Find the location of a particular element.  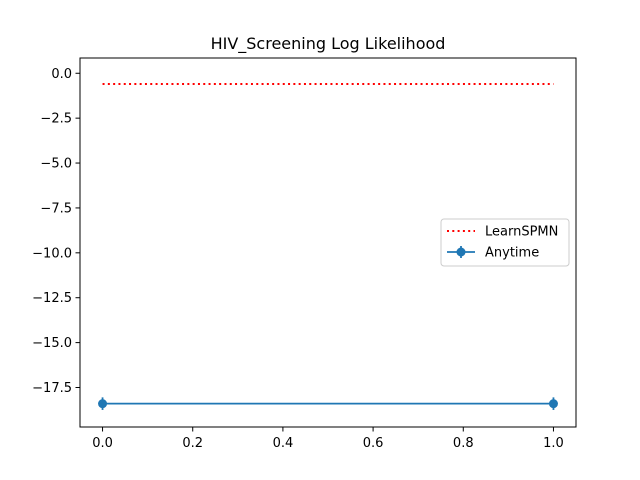

y-tick-label: −2.5 is located at coordinates (56, 119).